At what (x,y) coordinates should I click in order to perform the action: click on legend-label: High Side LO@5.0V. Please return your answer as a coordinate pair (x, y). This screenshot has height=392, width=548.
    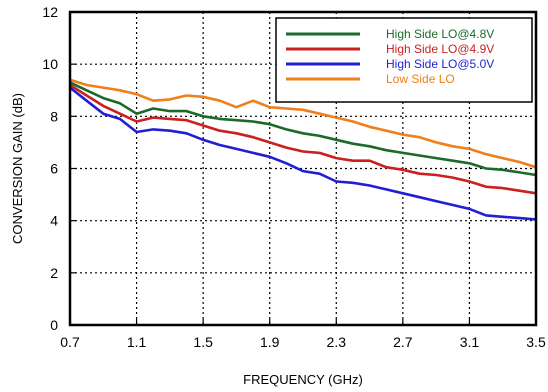
    Looking at the image, I should click on (440, 64).